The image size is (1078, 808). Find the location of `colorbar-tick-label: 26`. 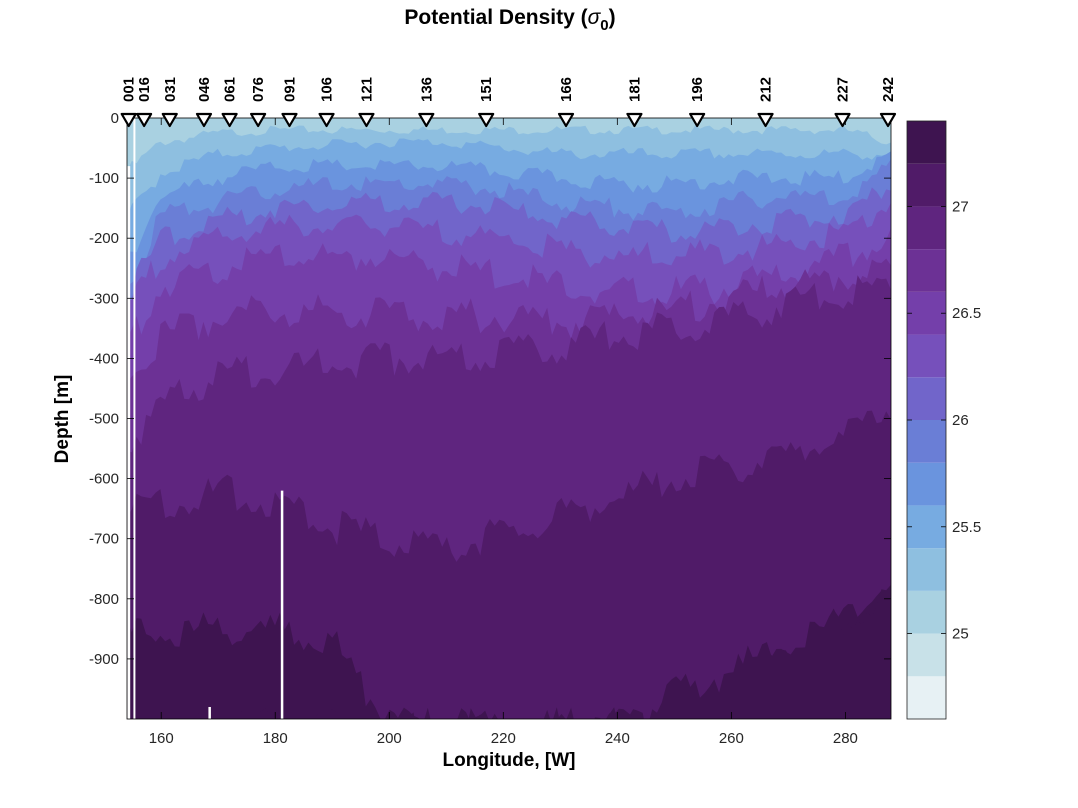

colorbar-tick-label: 26 is located at coordinates (960, 420).